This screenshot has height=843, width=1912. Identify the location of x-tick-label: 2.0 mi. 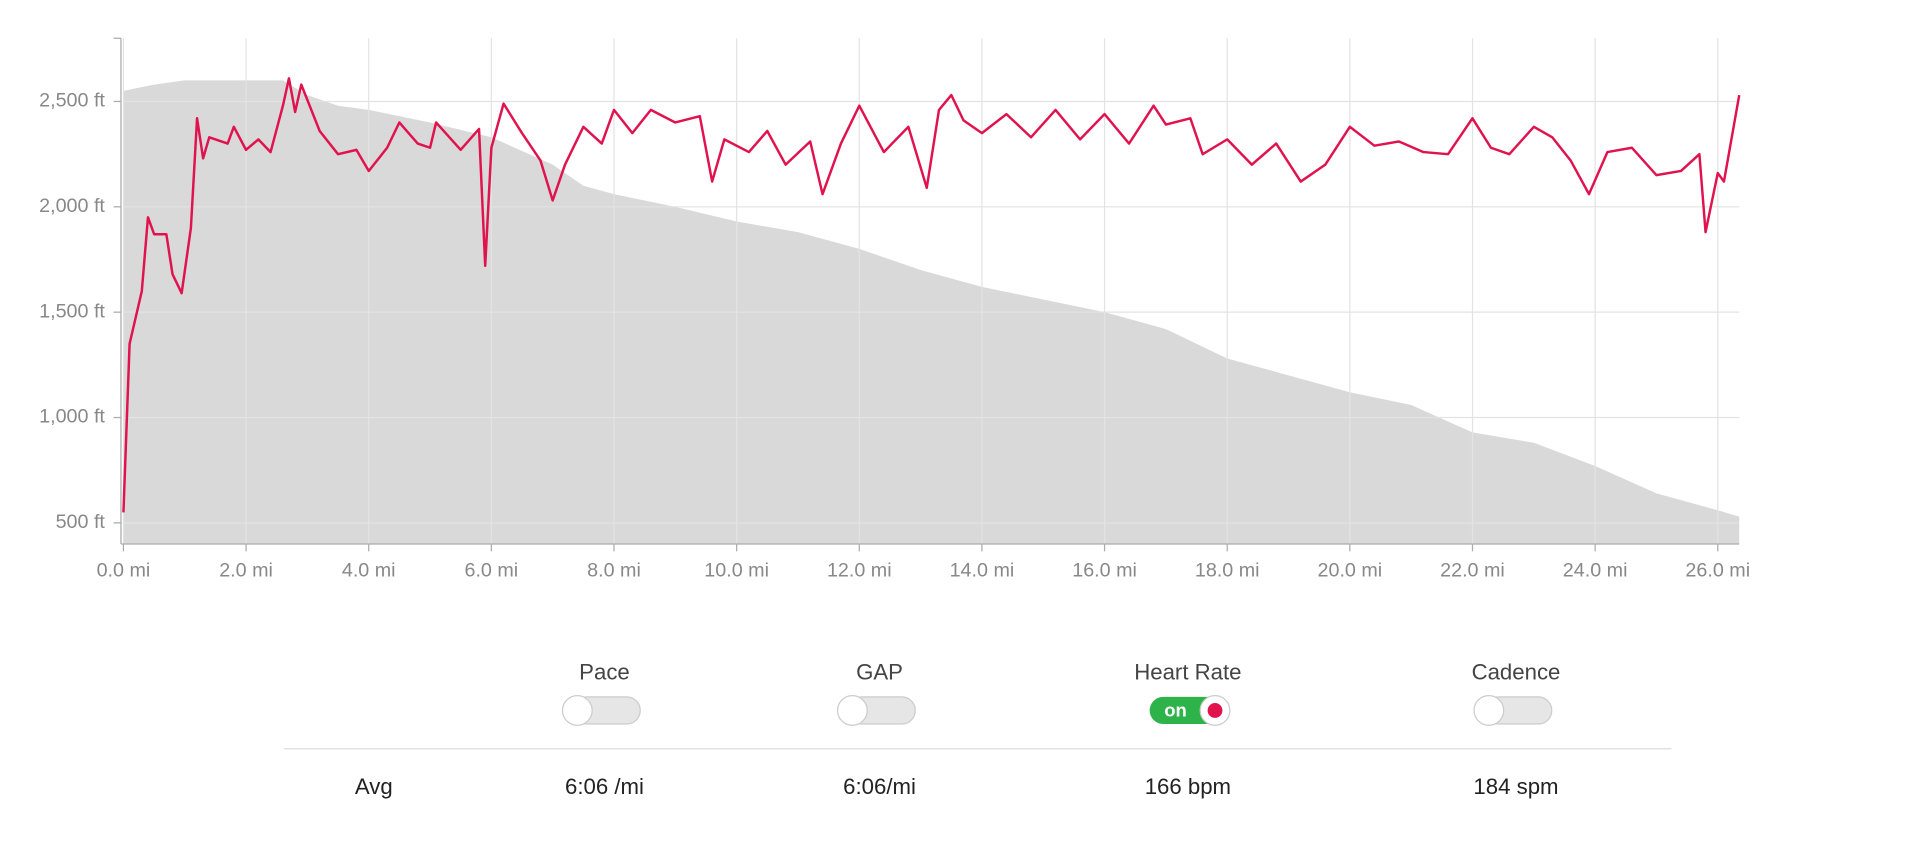
(246, 570).